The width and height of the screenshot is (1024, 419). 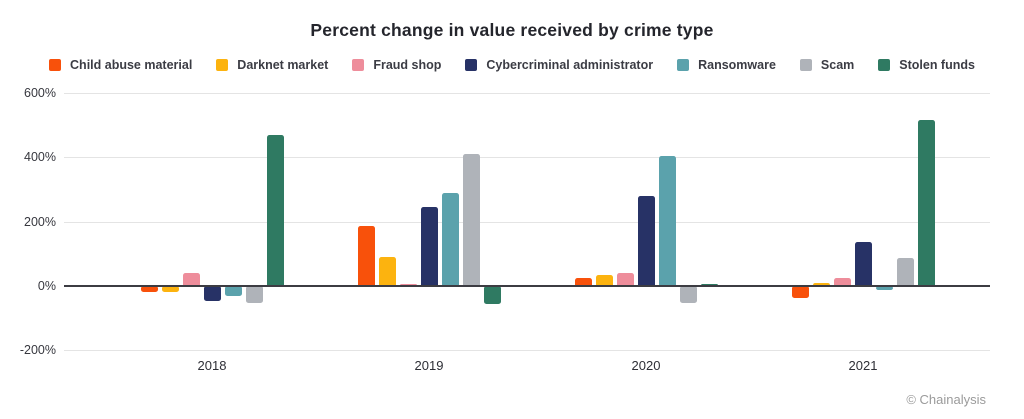 I want to click on legend-item-scam: Scam, so click(x=827, y=65).